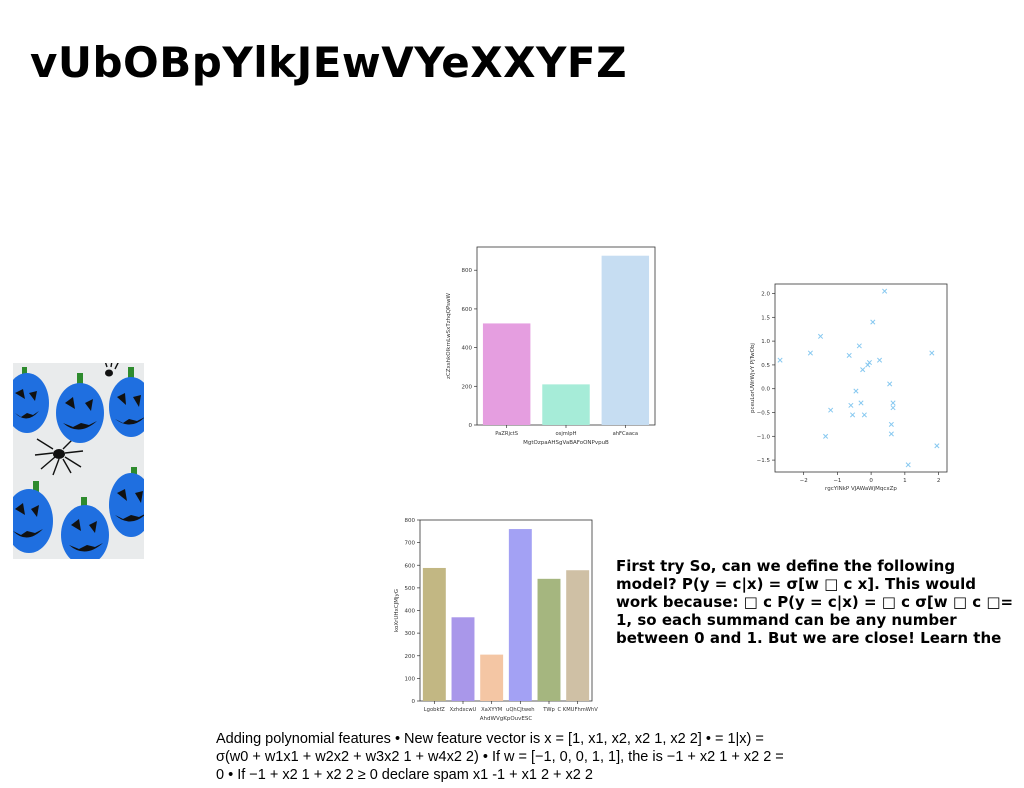  I want to click on x-tick-label: XaXYYM, so click(491, 710).